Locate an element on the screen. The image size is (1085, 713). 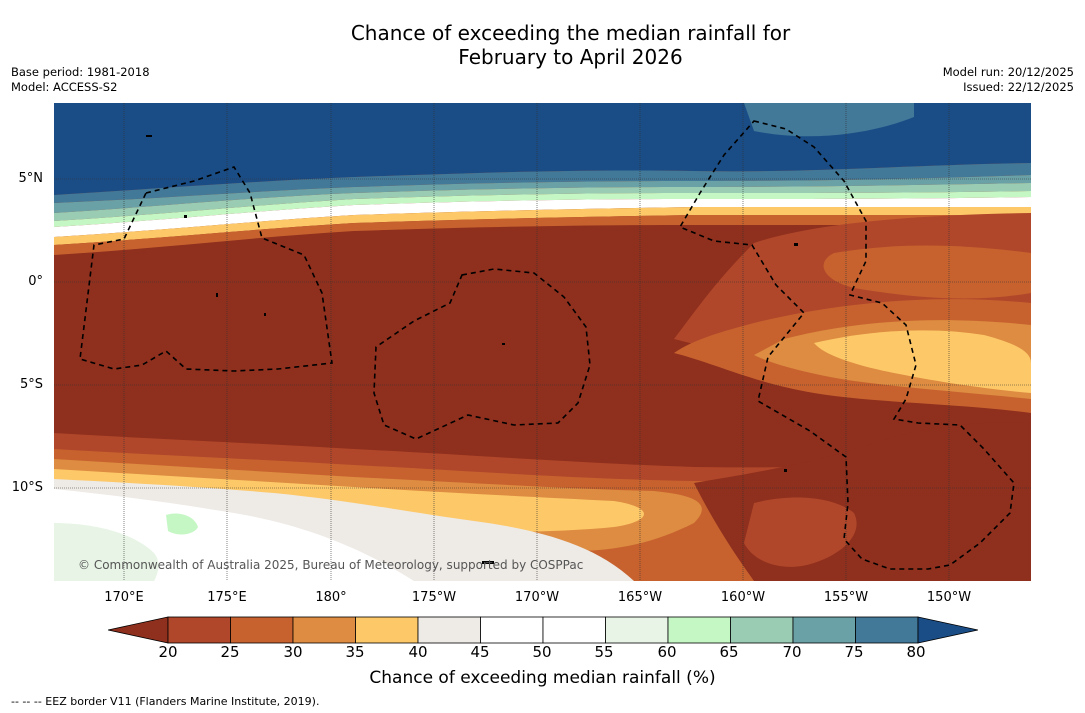
model-run: Model run: 20/12/2025 is located at coordinates (1008, 72).